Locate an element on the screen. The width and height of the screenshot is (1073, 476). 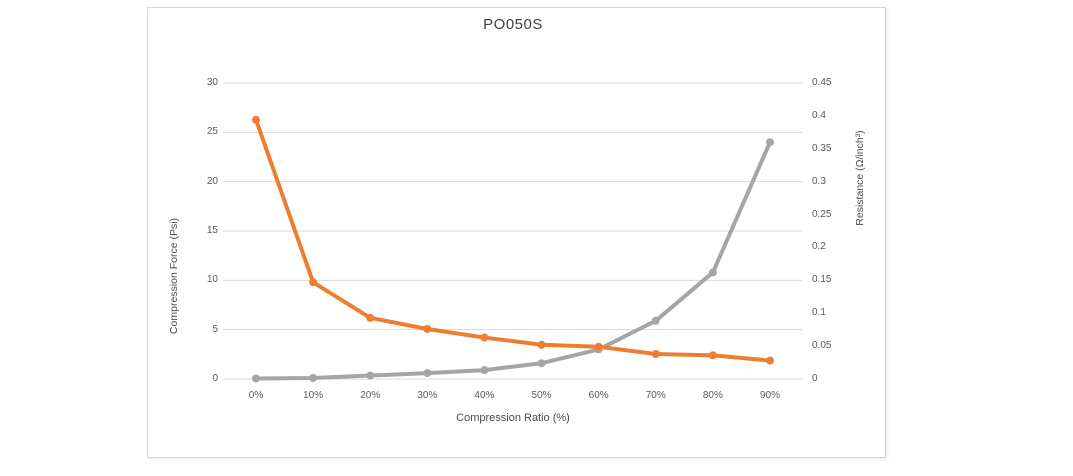
y-right-tick-label: 0.35 is located at coordinates (822, 148).